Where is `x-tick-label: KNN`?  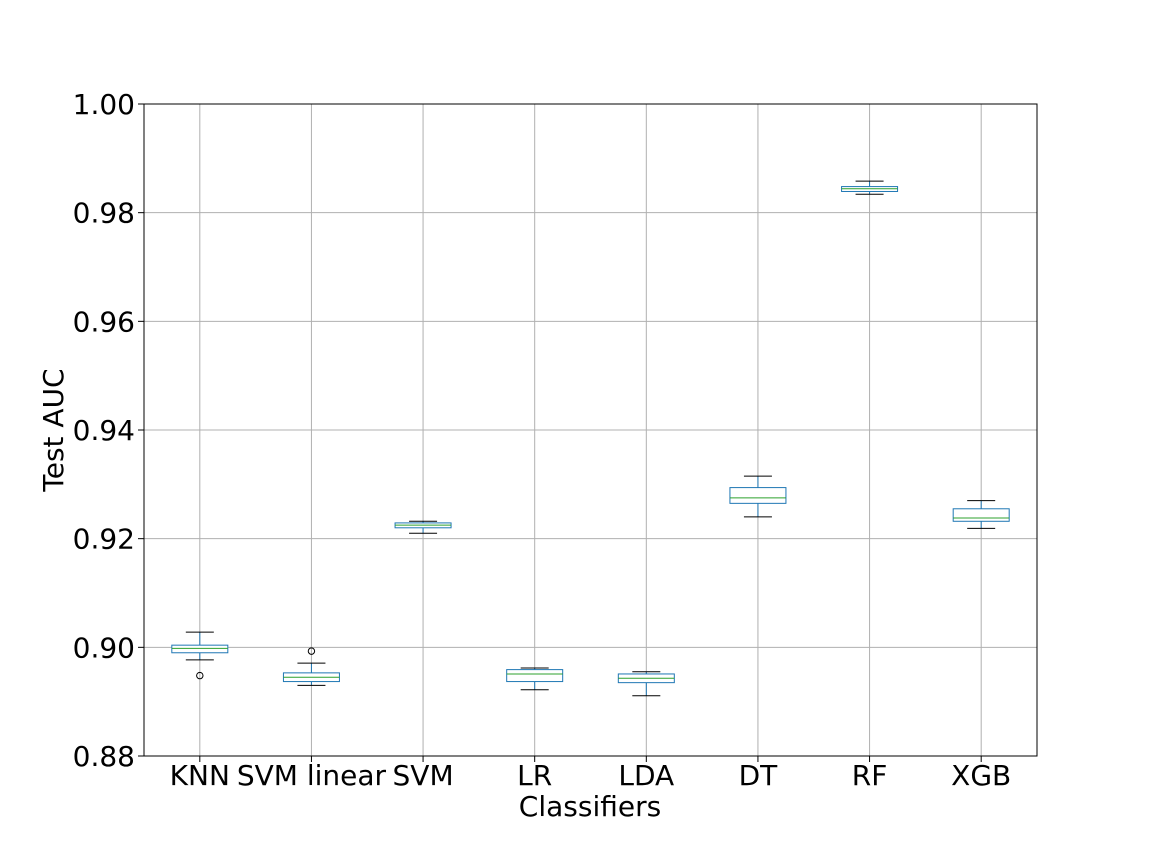 x-tick-label: KNN is located at coordinates (200, 775).